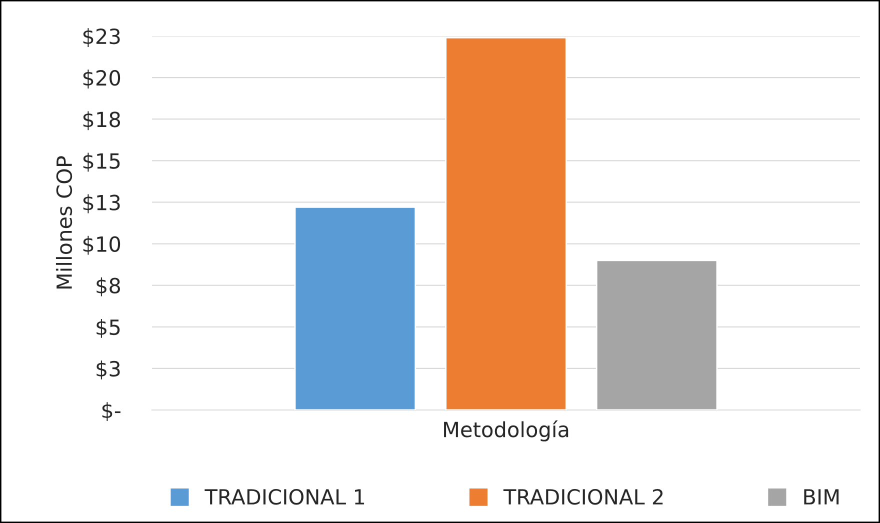 The height and width of the screenshot is (523, 880). I want to click on y-axis-title: Millones COP, so click(64, 222).